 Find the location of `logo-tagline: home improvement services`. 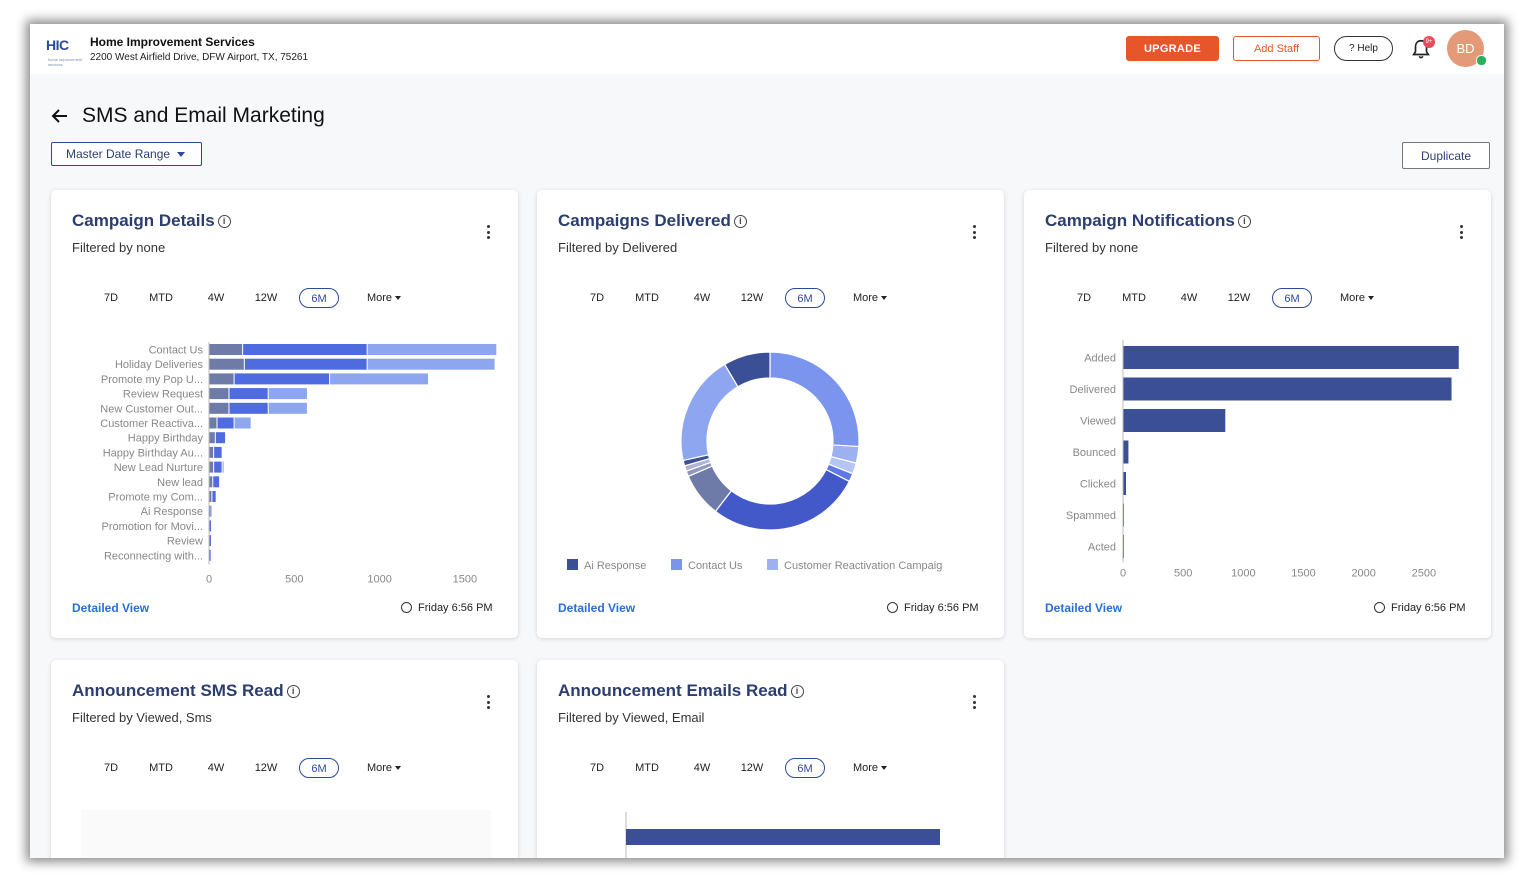

logo-tagline: home improvement services is located at coordinates (65, 62).